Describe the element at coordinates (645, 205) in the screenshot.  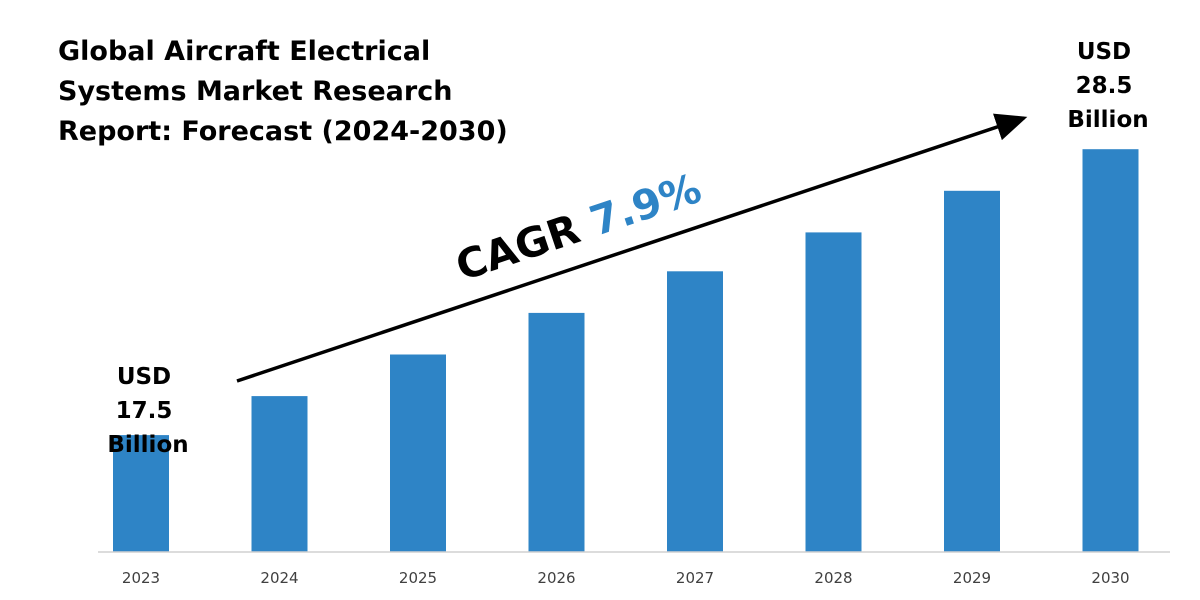
I see `cagr-value: 7.9%` at that location.